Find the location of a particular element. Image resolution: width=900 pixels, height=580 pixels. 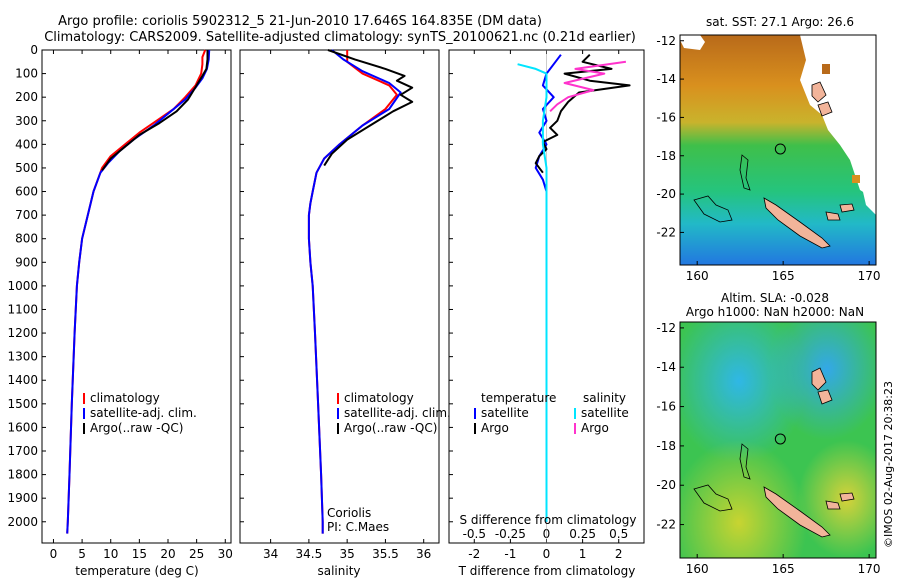

legend-label-s-satellite: satellite is located at coordinates (605, 413).